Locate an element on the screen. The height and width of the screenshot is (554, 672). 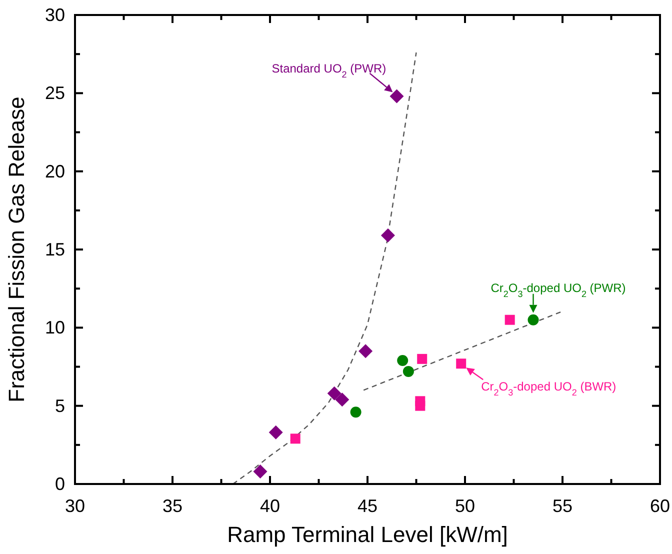
x-tick-label: 55 is located at coordinates (562, 506).